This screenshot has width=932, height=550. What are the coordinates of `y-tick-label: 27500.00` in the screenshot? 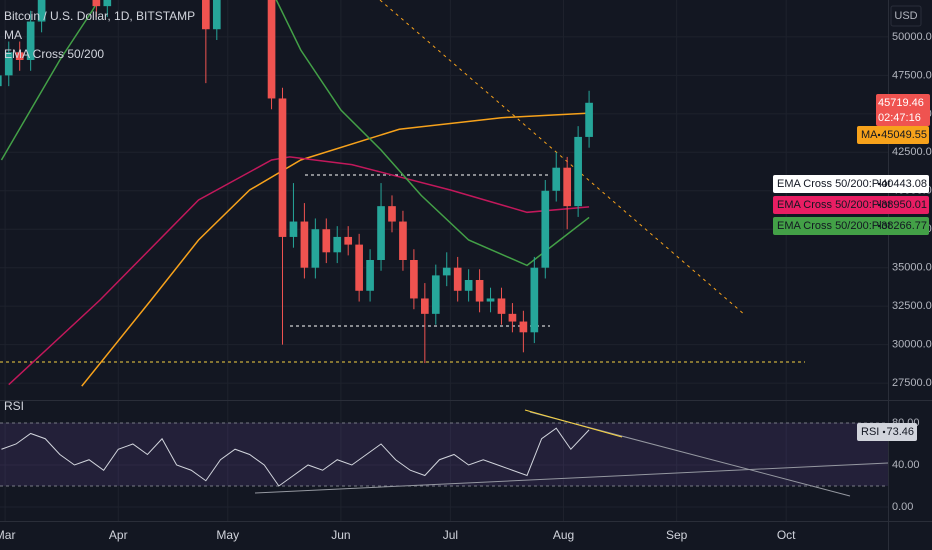 It's located at (912, 383).